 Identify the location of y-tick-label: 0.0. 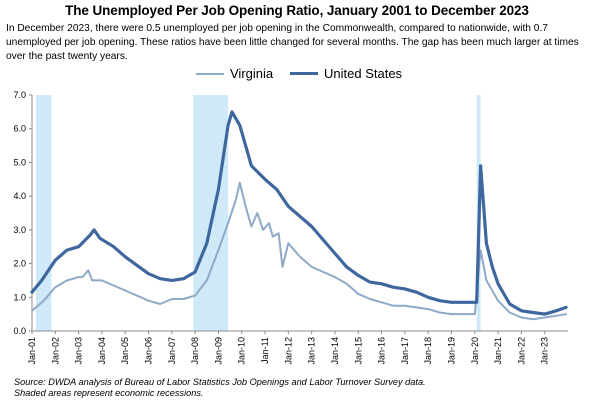
(19, 331).